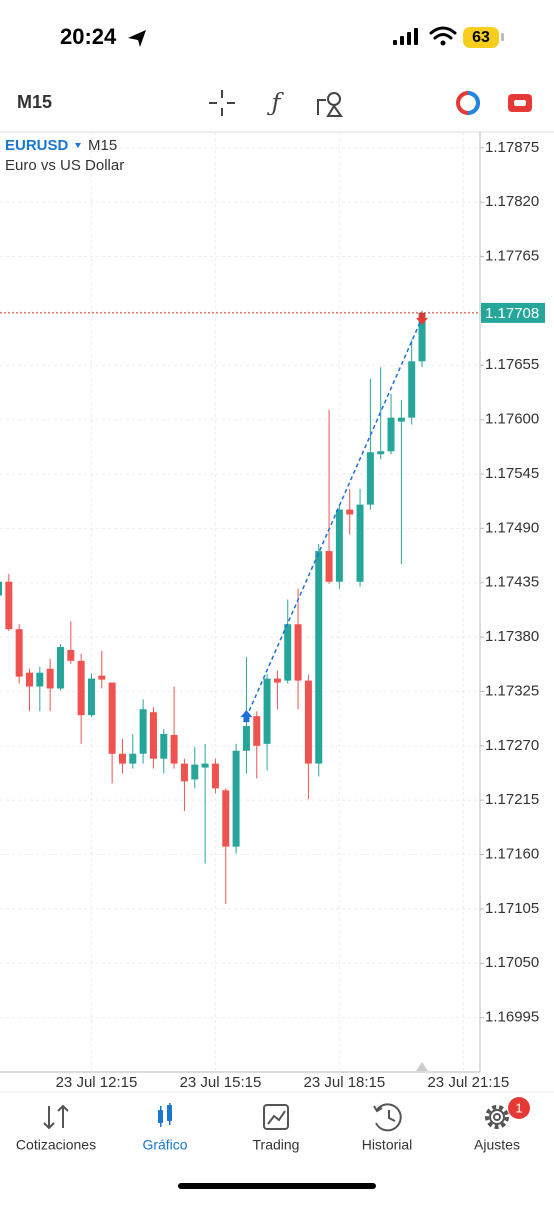  What do you see at coordinates (56, 1145) in the screenshot?
I see `tab-label: Cotizaciones` at bounding box center [56, 1145].